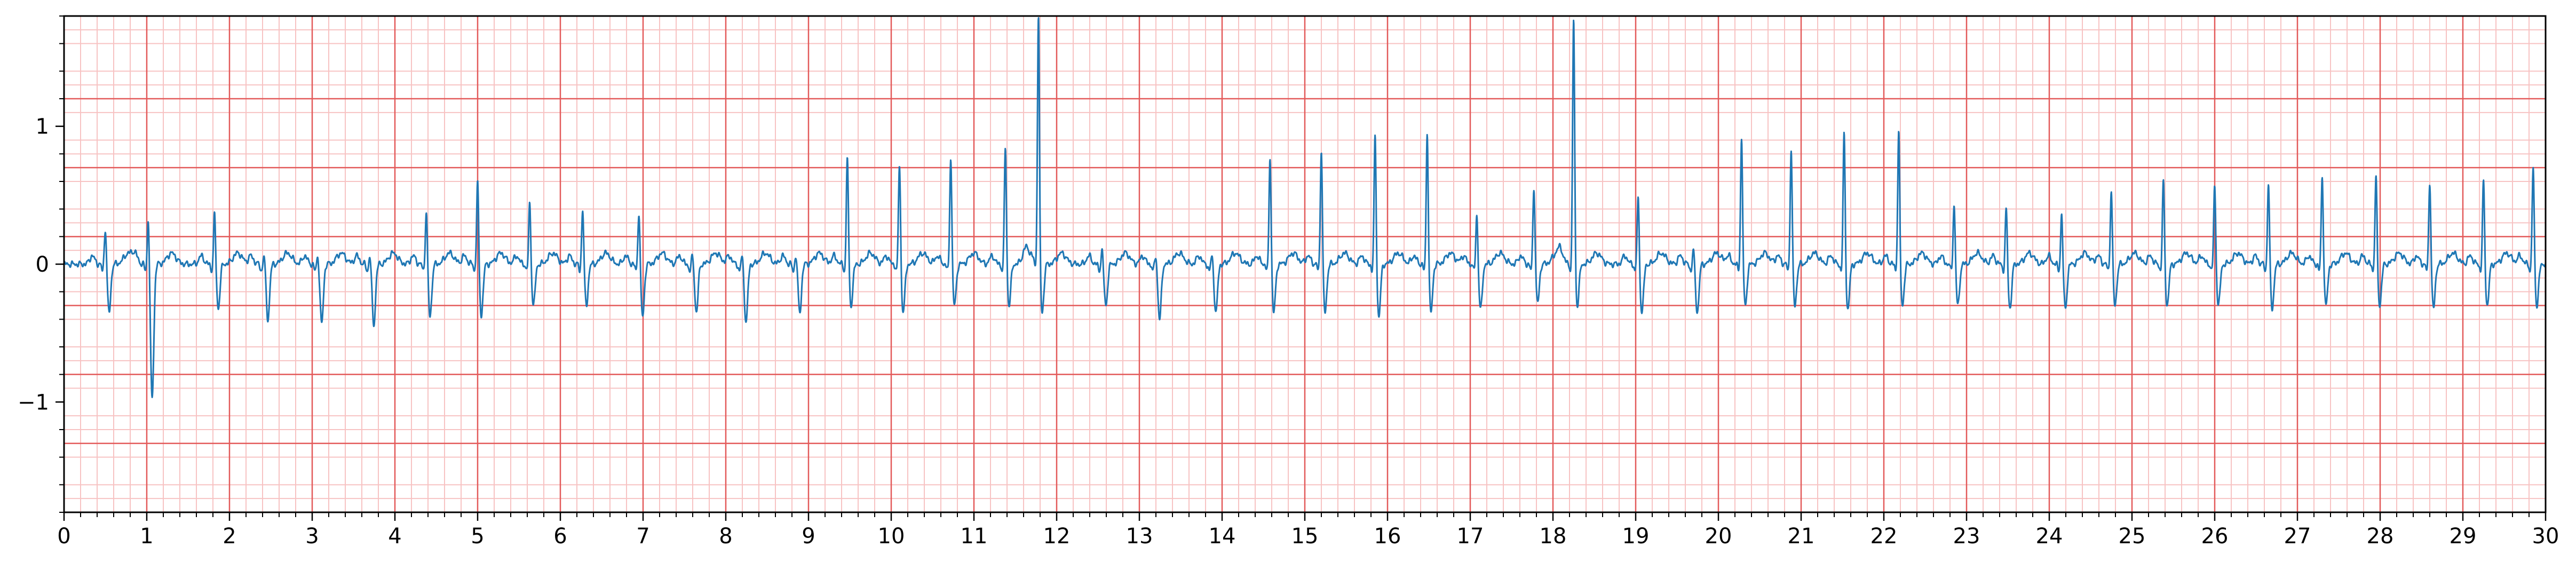 The image size is (2576, 563). What do you see at coordinates (725, 536) in the screenshot?
I see `x-tick-label: 8` at bounding box center [725, 536].